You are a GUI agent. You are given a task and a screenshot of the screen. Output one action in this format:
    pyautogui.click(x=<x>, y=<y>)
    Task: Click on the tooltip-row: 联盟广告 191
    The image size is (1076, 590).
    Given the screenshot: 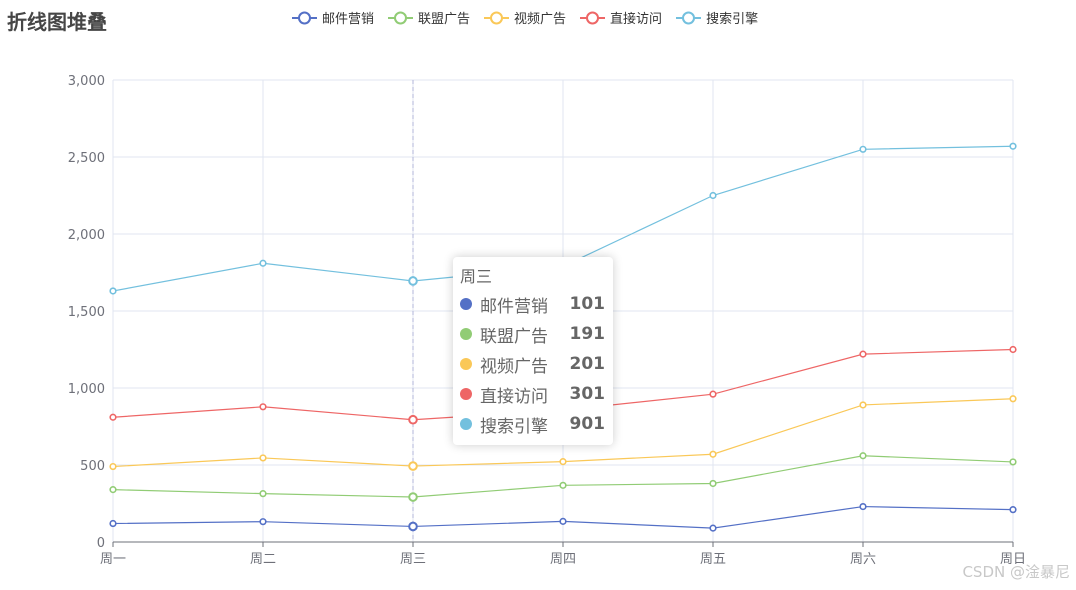 What is the action you would take?
    pyautogui.click(x=532, y=334)
    